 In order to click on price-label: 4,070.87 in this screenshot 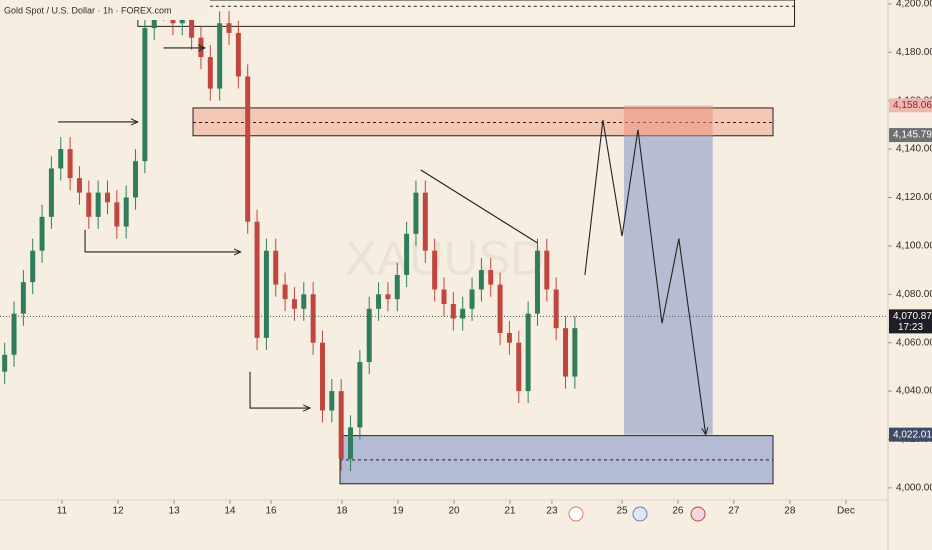, I will do `click(912, 316)`.